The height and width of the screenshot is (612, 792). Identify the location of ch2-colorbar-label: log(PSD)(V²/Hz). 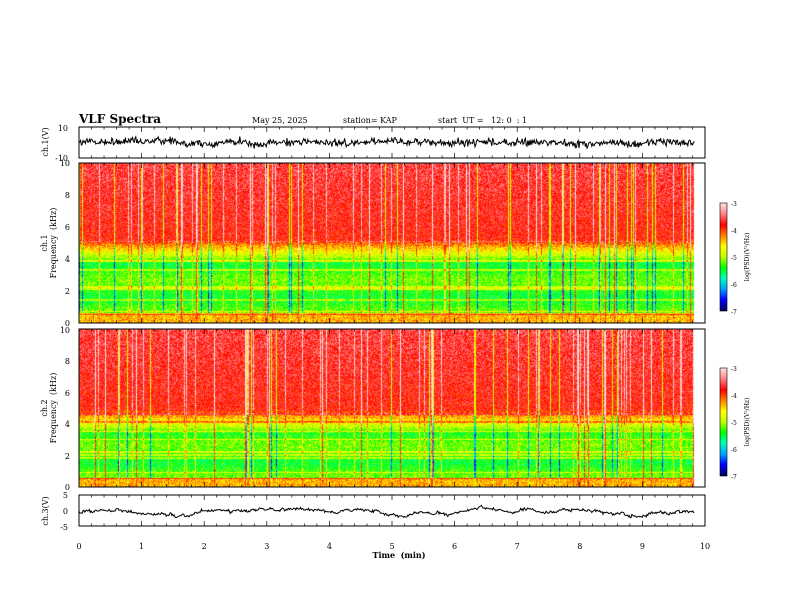
(747, 422).